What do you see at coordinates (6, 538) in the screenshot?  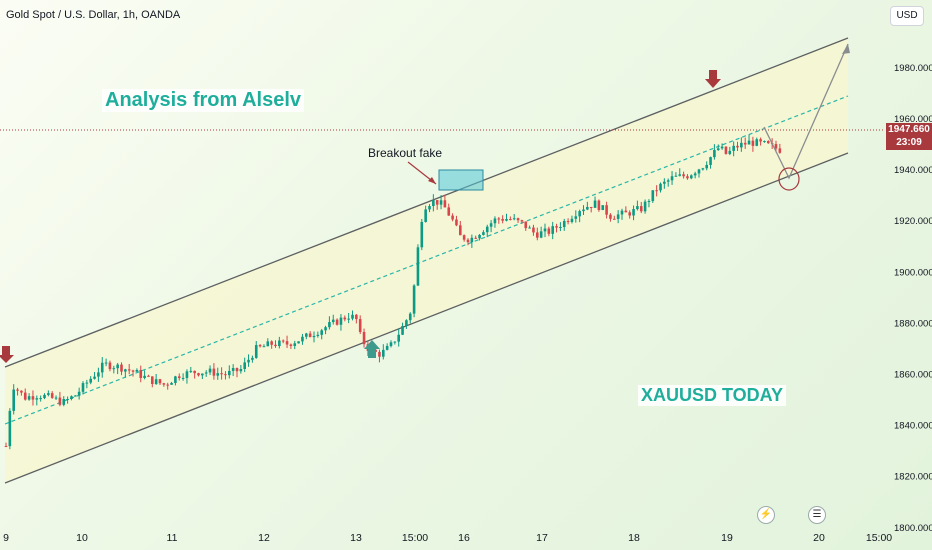 I see `x-tick-label: 9` at bounding box center [6, 538].